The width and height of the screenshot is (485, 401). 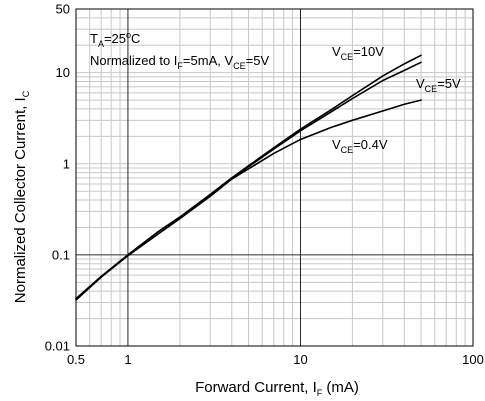 I want to click on normalization-note: Normalized to IF=5mA, VCE=5V, so click(x=179, y=62).